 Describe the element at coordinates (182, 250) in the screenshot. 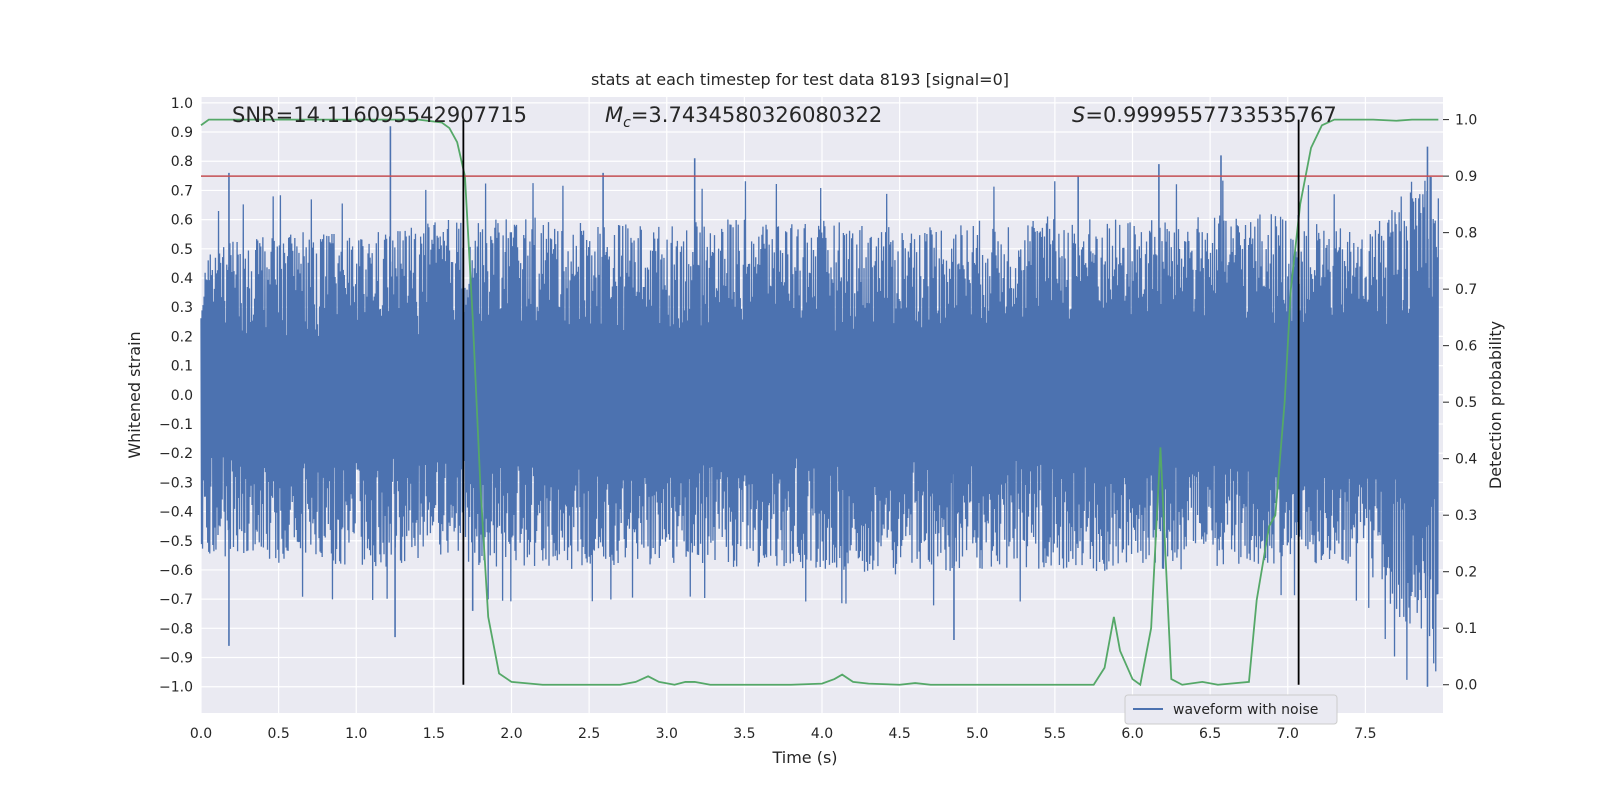

I see `y-tick-label-left: 0.5` at that location.